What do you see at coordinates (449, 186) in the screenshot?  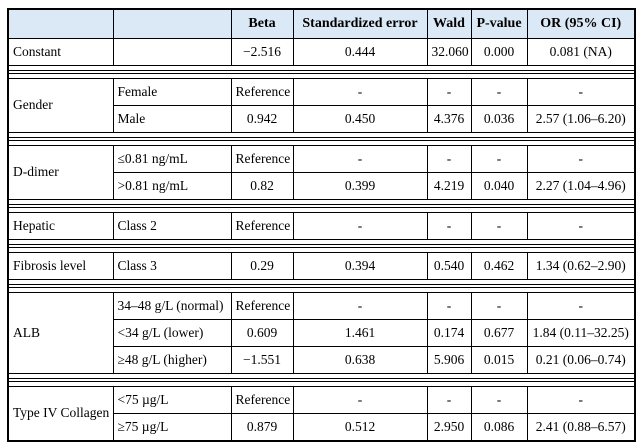 I see `wald-cell: 4.219` at bounding box center [449, 186].